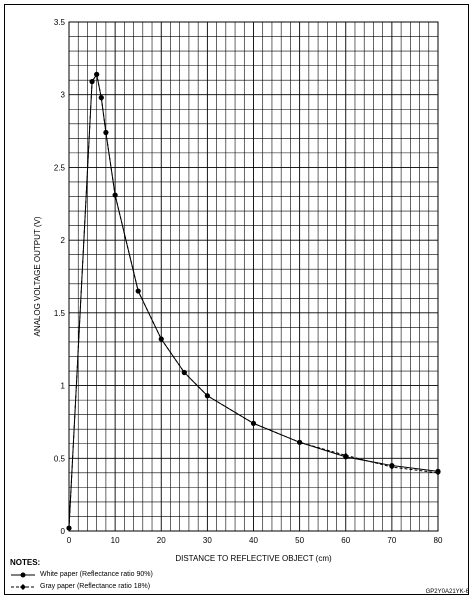 The image size is (473, 599). I want to click on legend-item-gray-paper: Gray paper (Reflectance ratio 18%), so click(130, 587).